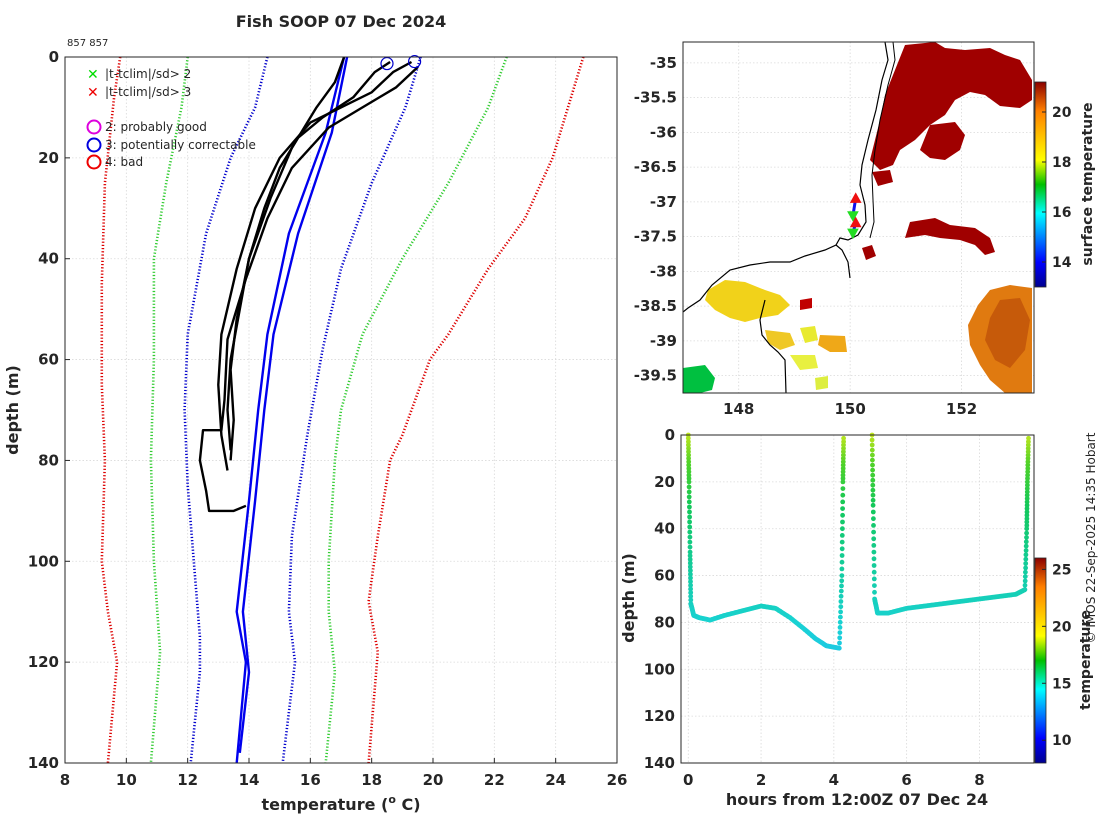  I want to click on timeseries-ylabel: depth (m), so click(628, 598).